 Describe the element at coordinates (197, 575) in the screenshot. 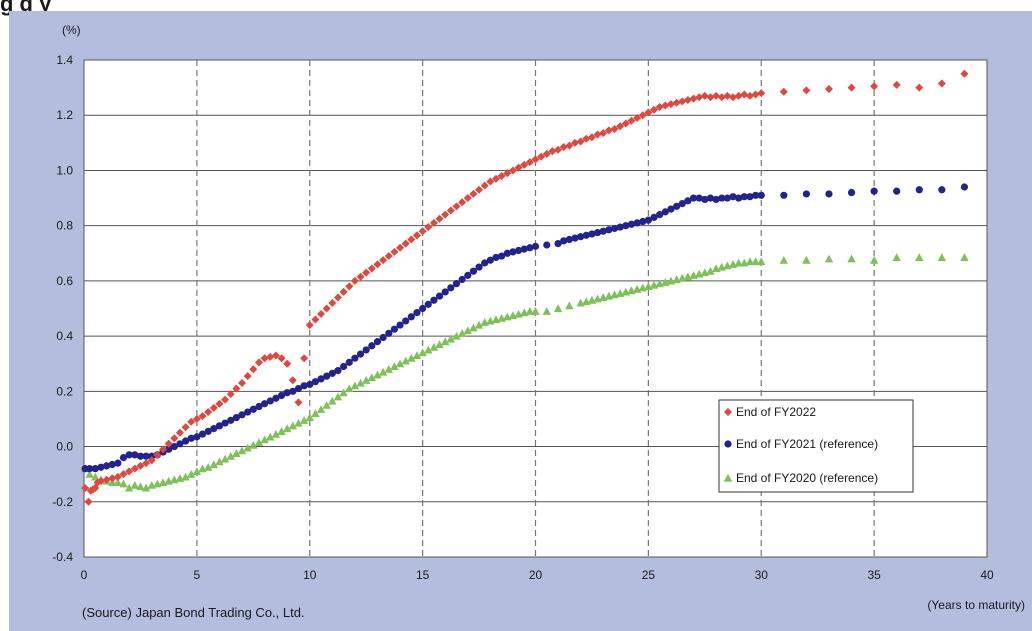

I see `x-tick-label: 5` at that location.